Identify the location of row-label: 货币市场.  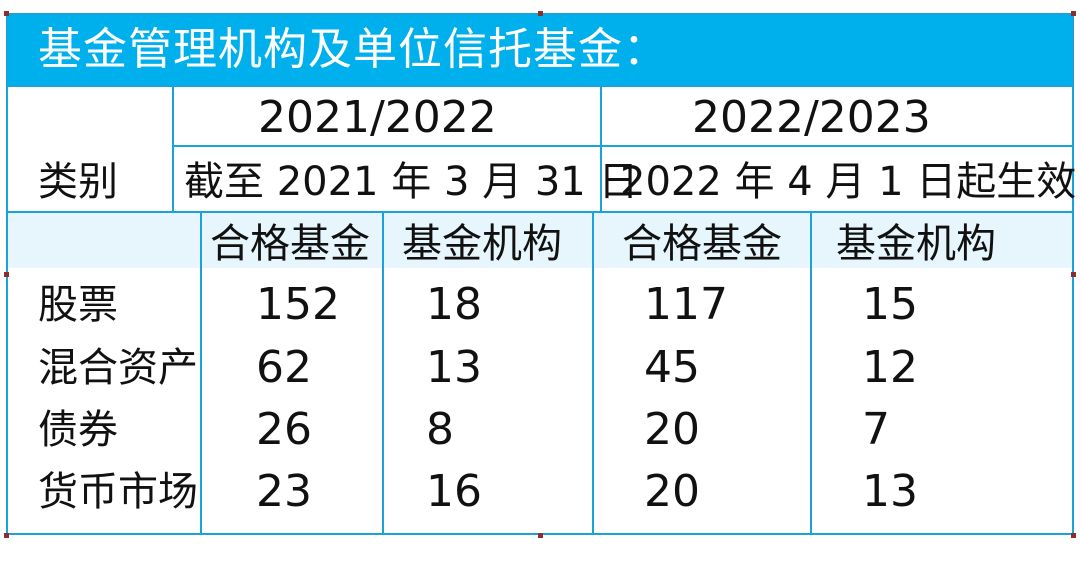
(118, 492).